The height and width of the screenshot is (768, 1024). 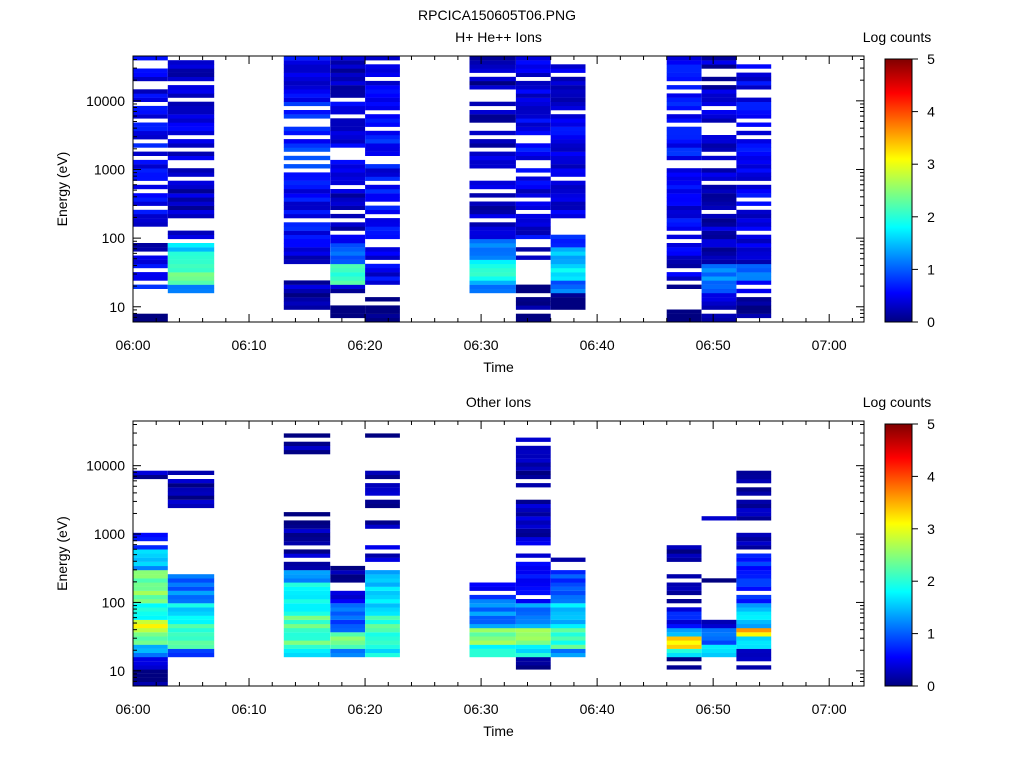 I want to click on y-tick-label: 1000, so click(x=109, y=534).